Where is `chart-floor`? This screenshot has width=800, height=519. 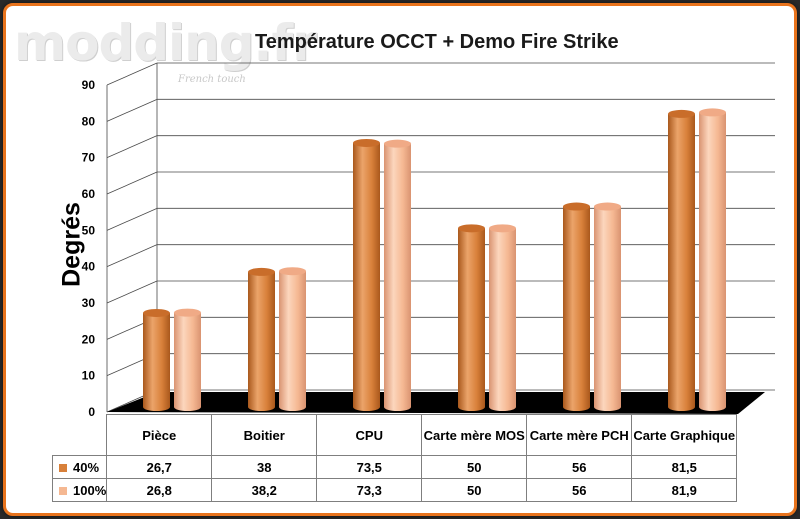
chart-floor is located at coordinates (436, 403).